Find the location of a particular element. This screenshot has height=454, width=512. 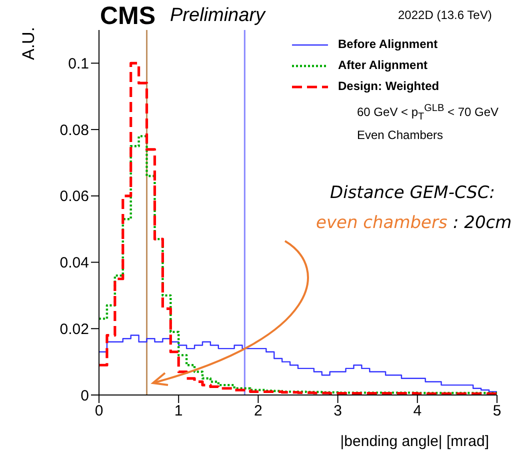

y-tick-label: 0.1 is located at coordinates (78, 64).